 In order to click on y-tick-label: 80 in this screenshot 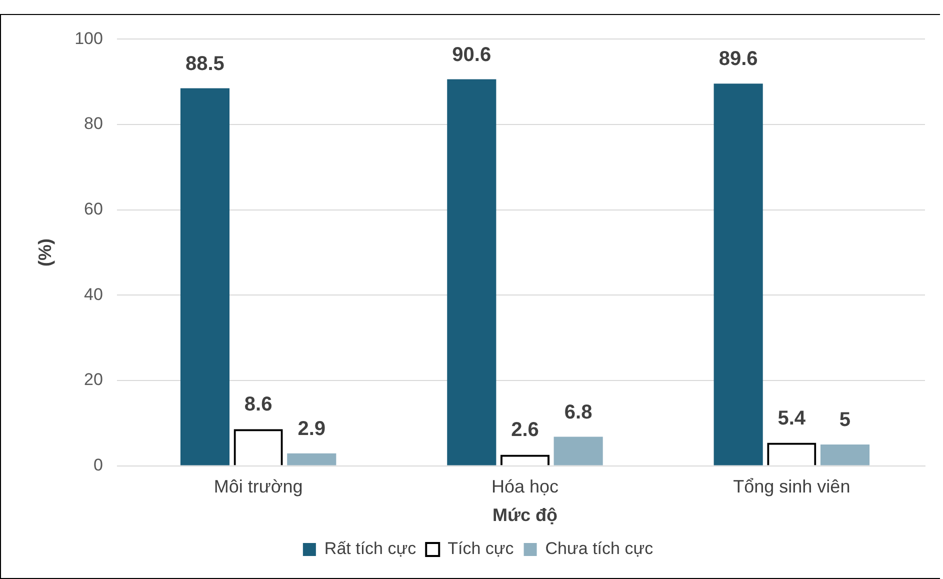, I will do `click(93, 124)`.